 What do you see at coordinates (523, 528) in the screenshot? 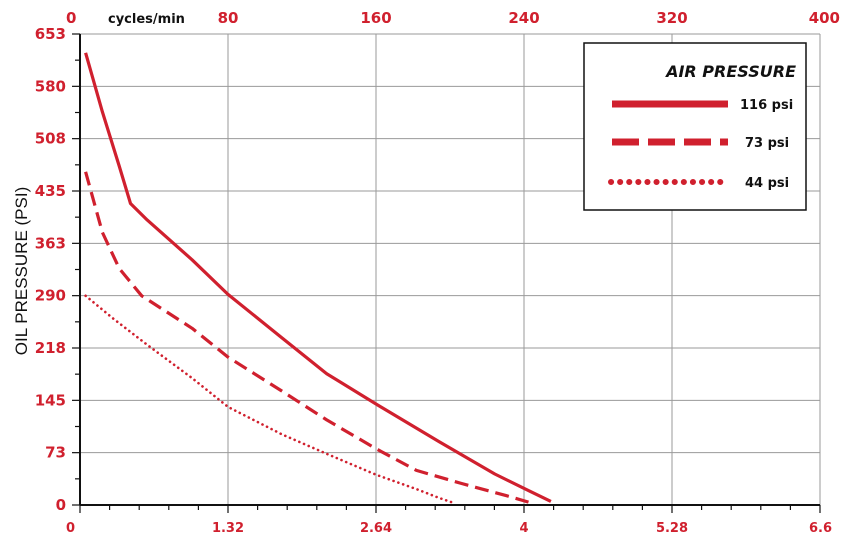
I see `x-tick-label: 4` at bounding box center [523, 528].